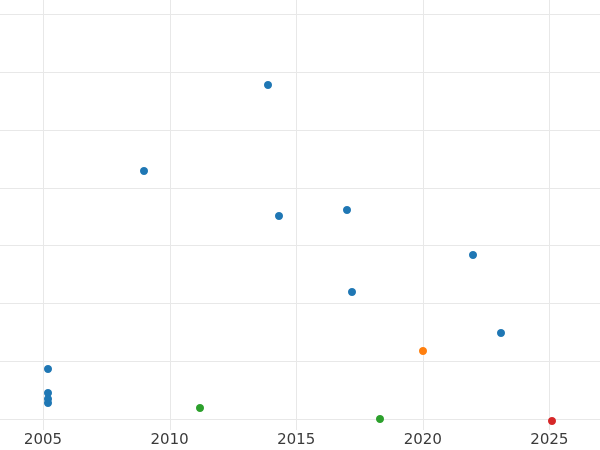 The width and height of the screenshot is (600, 450). I want to click on x-tick-label: 2005, so click(43, 439).